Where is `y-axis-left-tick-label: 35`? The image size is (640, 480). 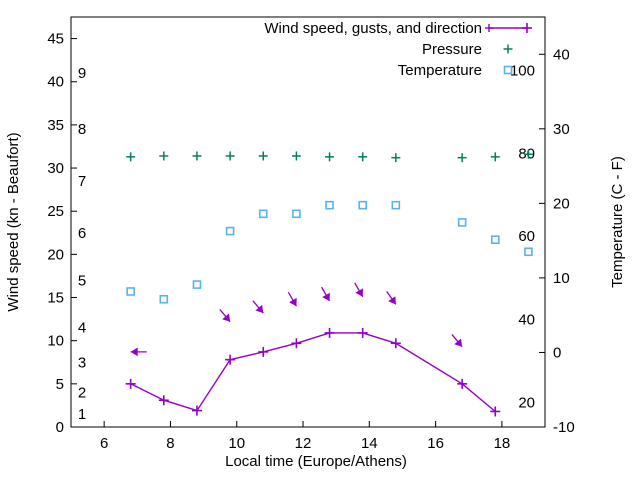
y-axis-left-tick-label: 35 is located at coordinates (55, 125).